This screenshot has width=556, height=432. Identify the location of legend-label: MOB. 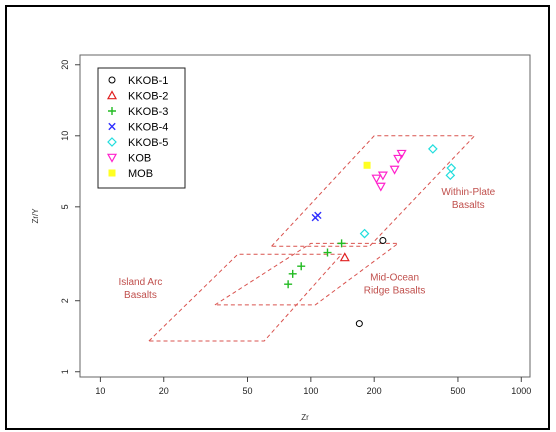
(140, 174).